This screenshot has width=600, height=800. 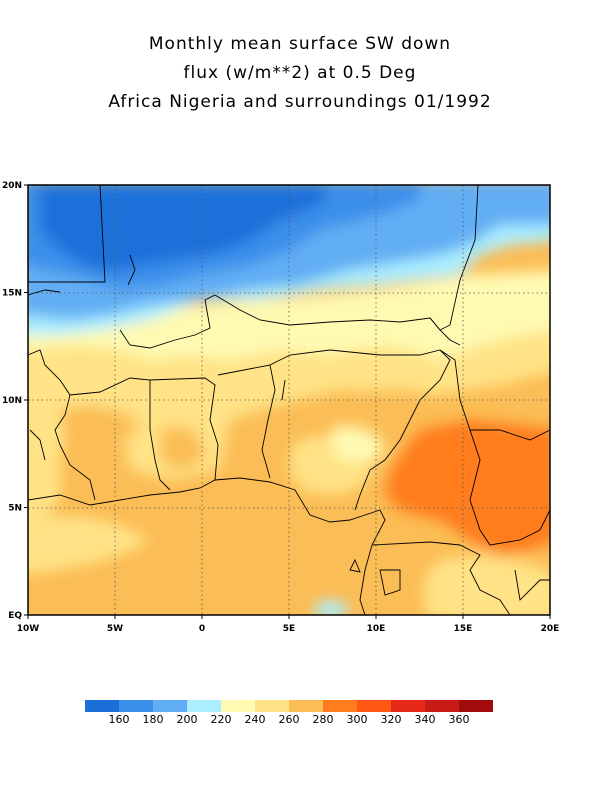 I want to click on colorbar, so click(x=289, y=706).